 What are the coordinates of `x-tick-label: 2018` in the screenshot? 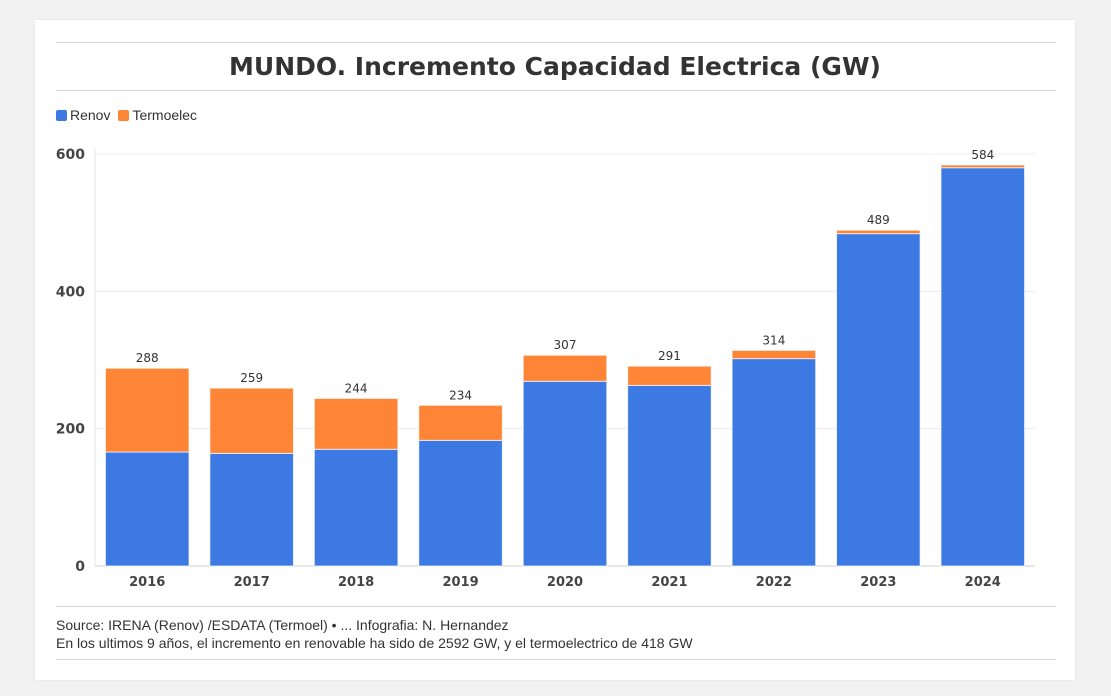 It's located at (356, 582).